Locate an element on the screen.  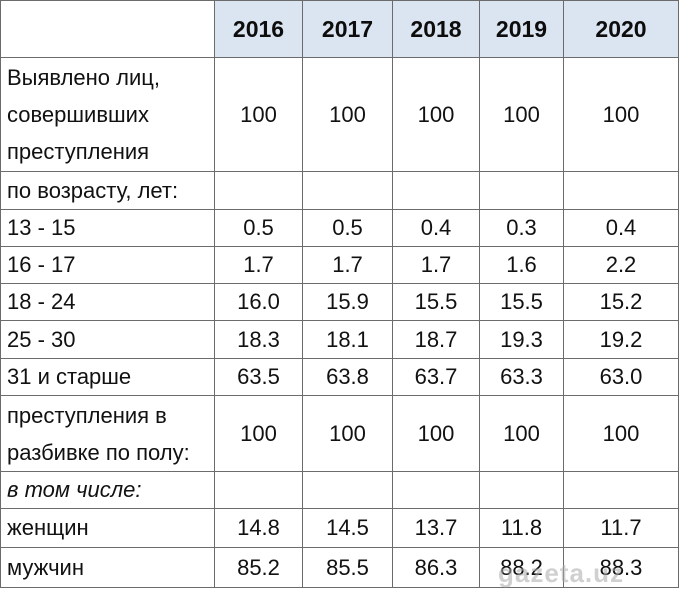
corner-cell is located at coordinates (107, 29).